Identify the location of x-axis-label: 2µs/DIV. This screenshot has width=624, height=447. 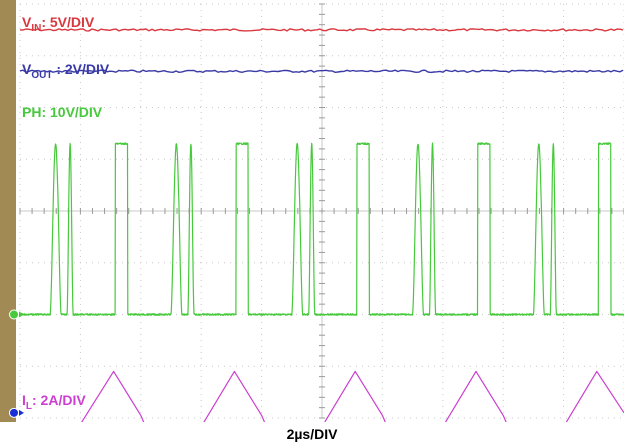
(312, 434).